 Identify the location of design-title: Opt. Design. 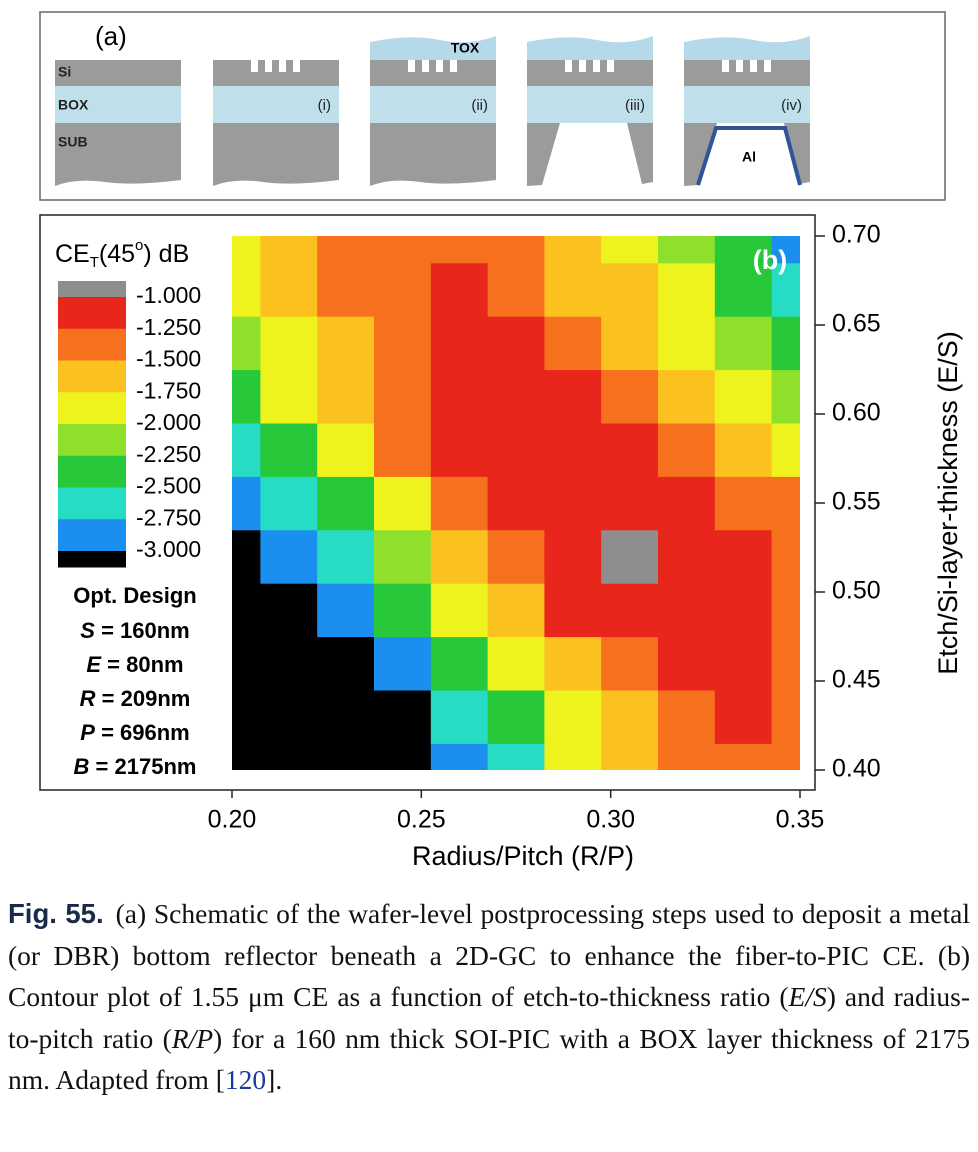
(134, 595).